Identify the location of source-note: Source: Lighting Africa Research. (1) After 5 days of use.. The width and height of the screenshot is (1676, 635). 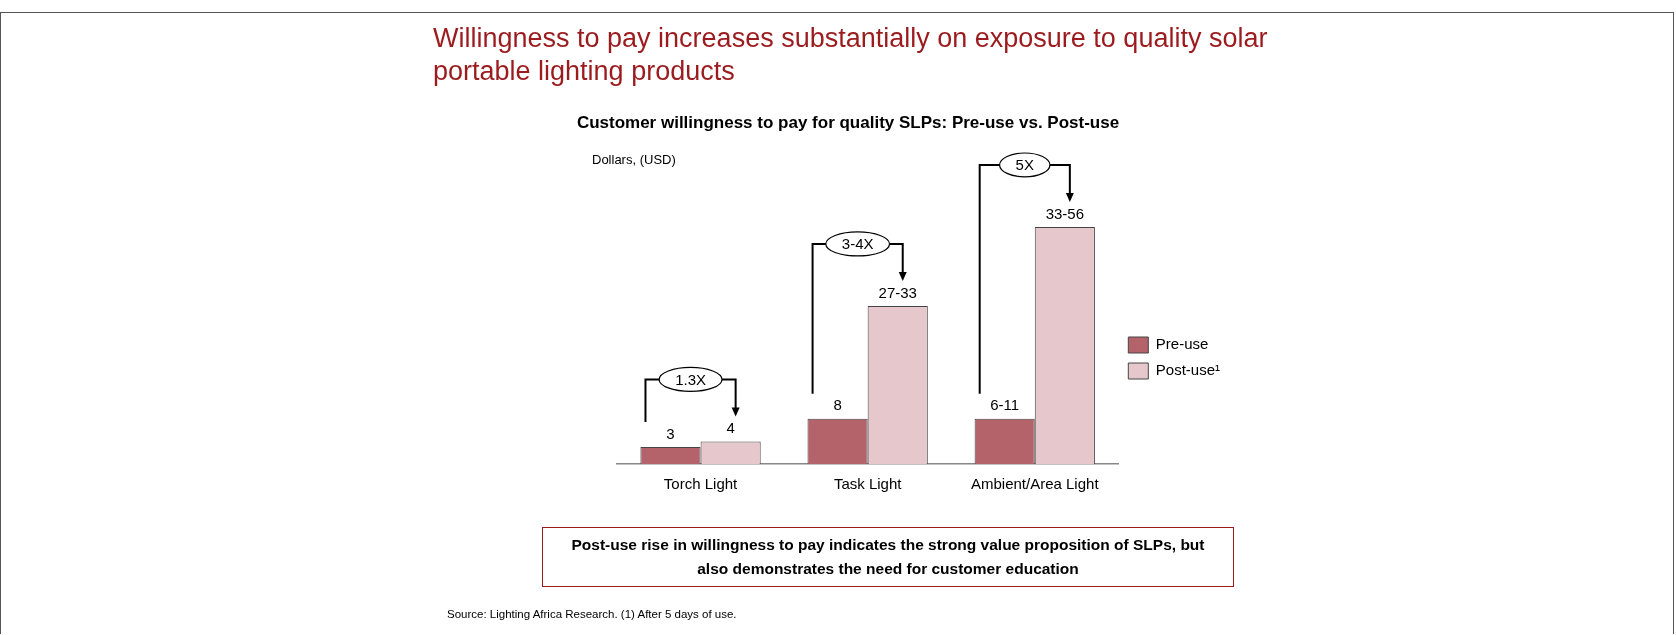
(592, 614).